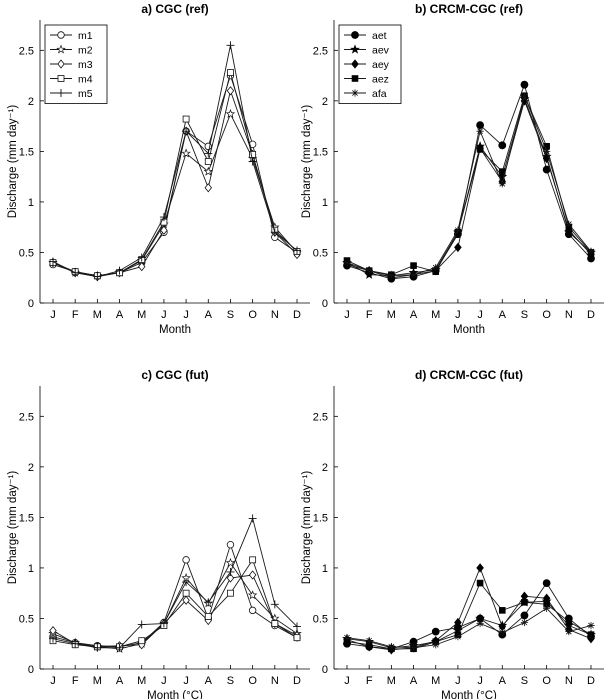 The image size is (614, 699). Describe the element at coordinates (252, 610) in the screenshot. I see `data-point-m1` at that location.